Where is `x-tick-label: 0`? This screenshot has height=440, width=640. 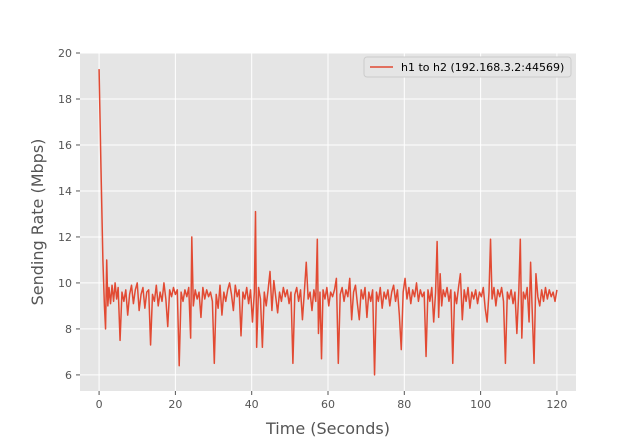 x-tick-label: 0 is located at coordinates (99, 404).